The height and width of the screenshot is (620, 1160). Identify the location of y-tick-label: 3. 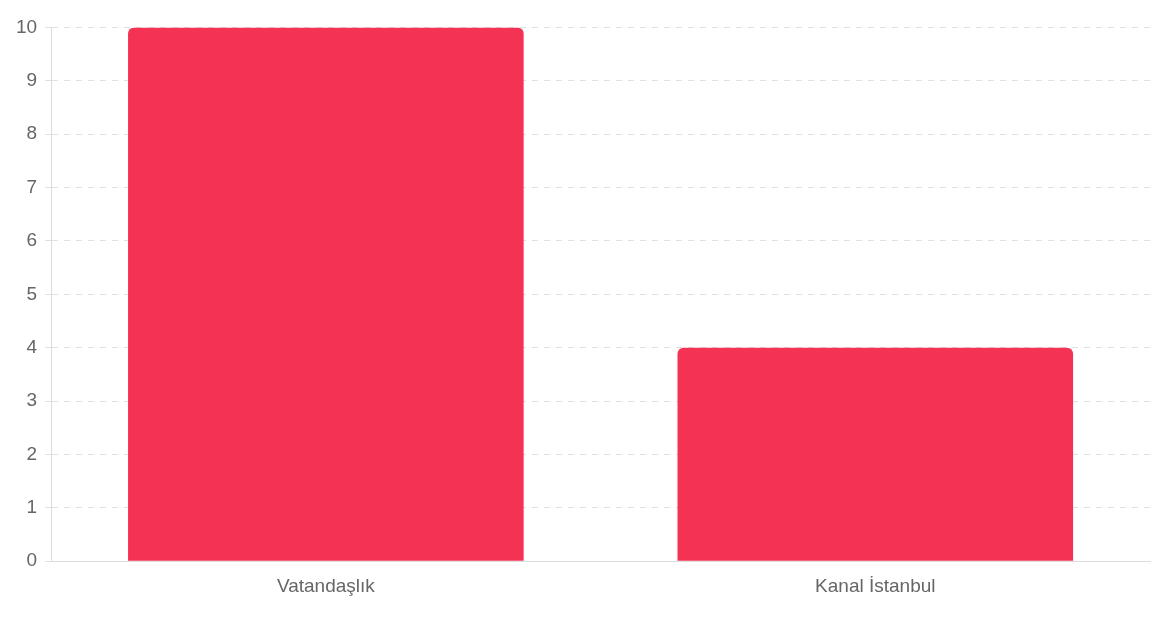
(32, 400).